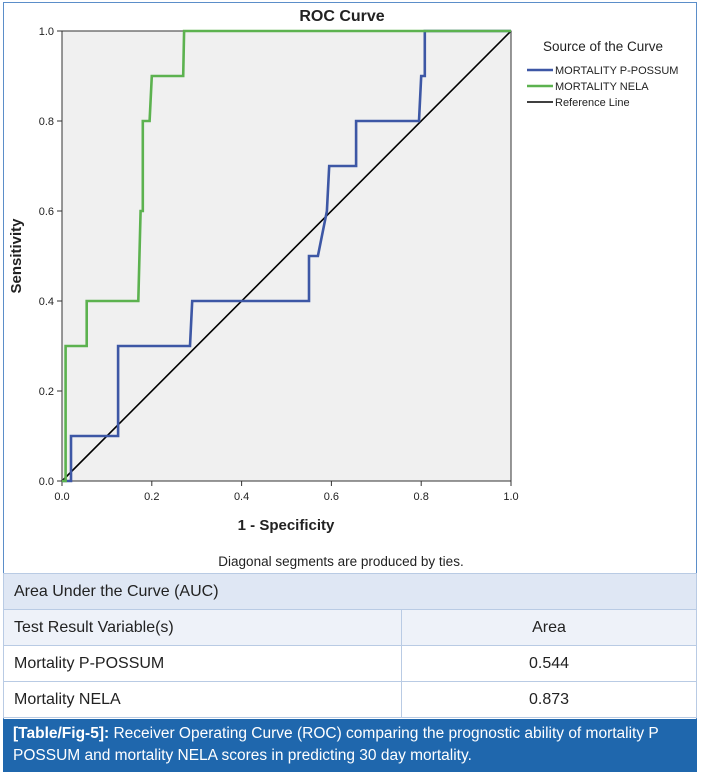  What do you see at coordinates (340, 561) in the screenshot?
I see `ties-note: Diagonal segments are produced by ties.` at bounding box center [340, 561].